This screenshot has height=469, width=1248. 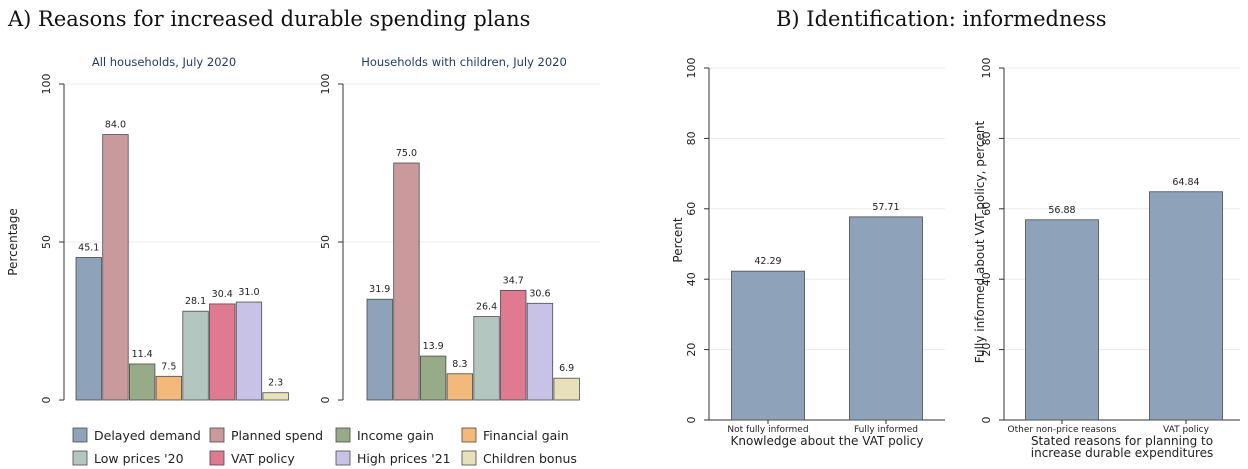 What do you see at coordinates (164, 62) in the screenshot?
I see `subplot-title: All households, July 2020` at bounding box center [164, 62].